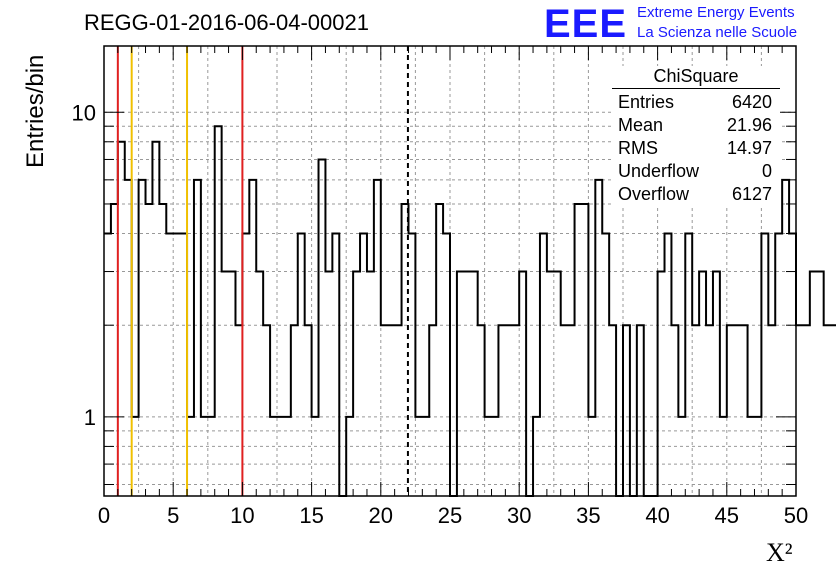 The height and width of the screenshot is (572, 836). Describe the element at coordinates (696, 102) in the screenshot. I see `stats-row-entries: Entries 6420` at that location.